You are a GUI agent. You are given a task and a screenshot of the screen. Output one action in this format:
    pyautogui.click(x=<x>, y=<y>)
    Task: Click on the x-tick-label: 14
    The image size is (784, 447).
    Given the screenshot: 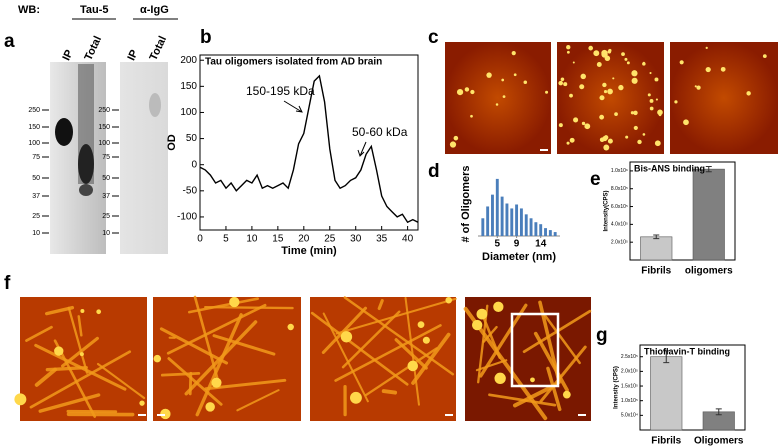 What is the action you would take?
    pyautogui.click(x=541, y=244)
    